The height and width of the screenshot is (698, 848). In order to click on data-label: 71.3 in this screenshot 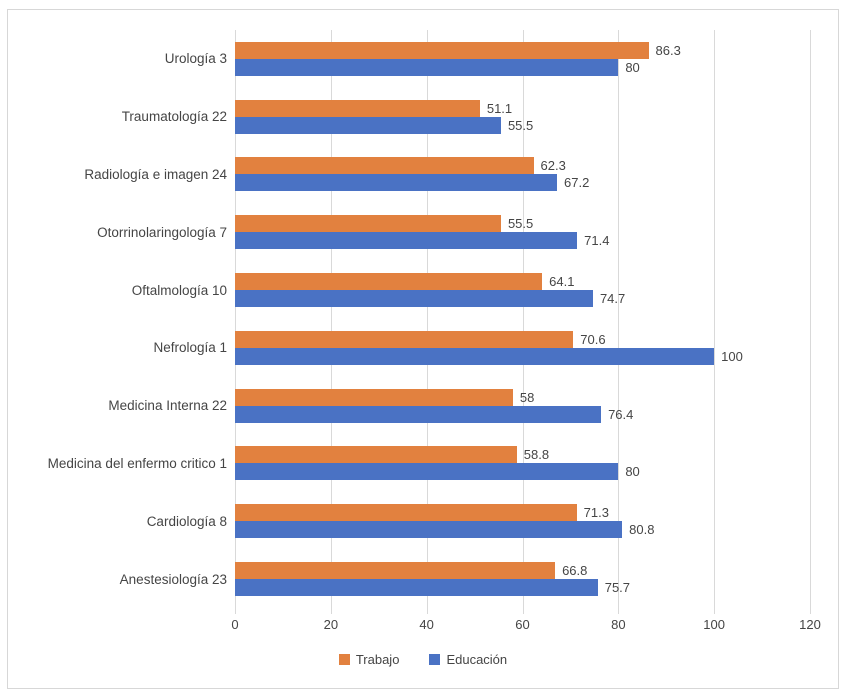, I will do `click(596, 513)`.